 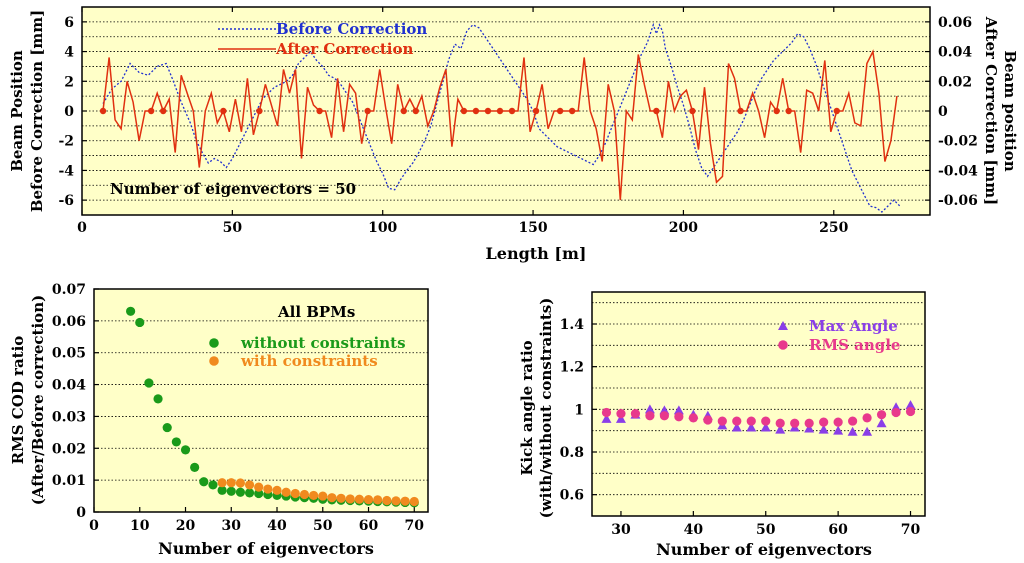 I want to click on bl-legend: without constraints with constraints, so click(x=307, y=352).